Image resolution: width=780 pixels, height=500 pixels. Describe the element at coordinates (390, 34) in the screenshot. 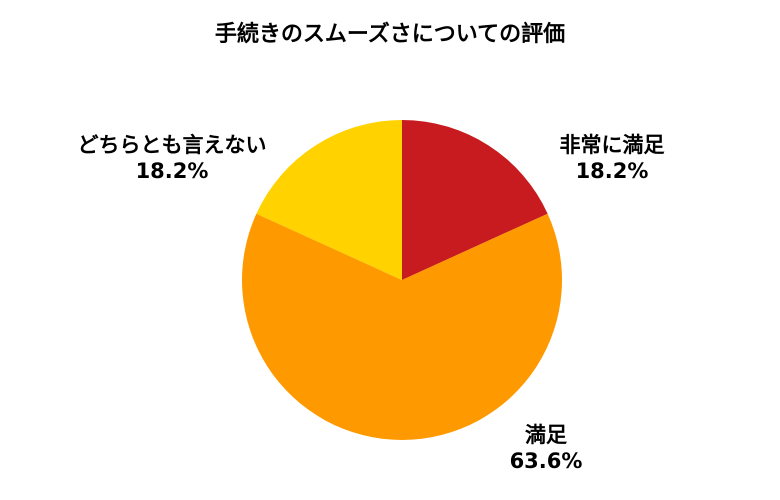

I see `chart-title: 手続きのスムーズさについての評価` at that location.